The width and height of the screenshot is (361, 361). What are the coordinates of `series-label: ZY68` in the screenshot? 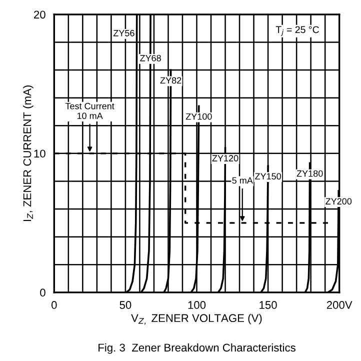 It's located at (150, 58).